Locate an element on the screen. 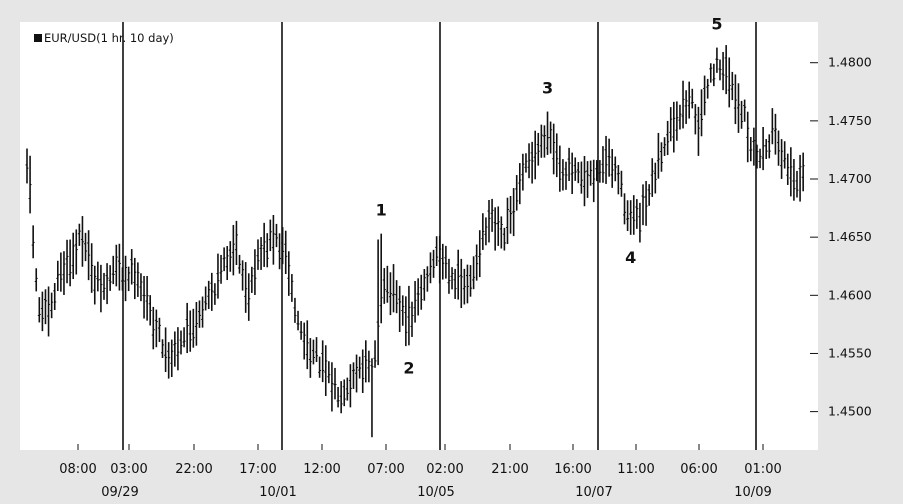 The width and height of the screenshot is (903, 504). x-tick-label: 01:00 is located at coordinates (762, 469).